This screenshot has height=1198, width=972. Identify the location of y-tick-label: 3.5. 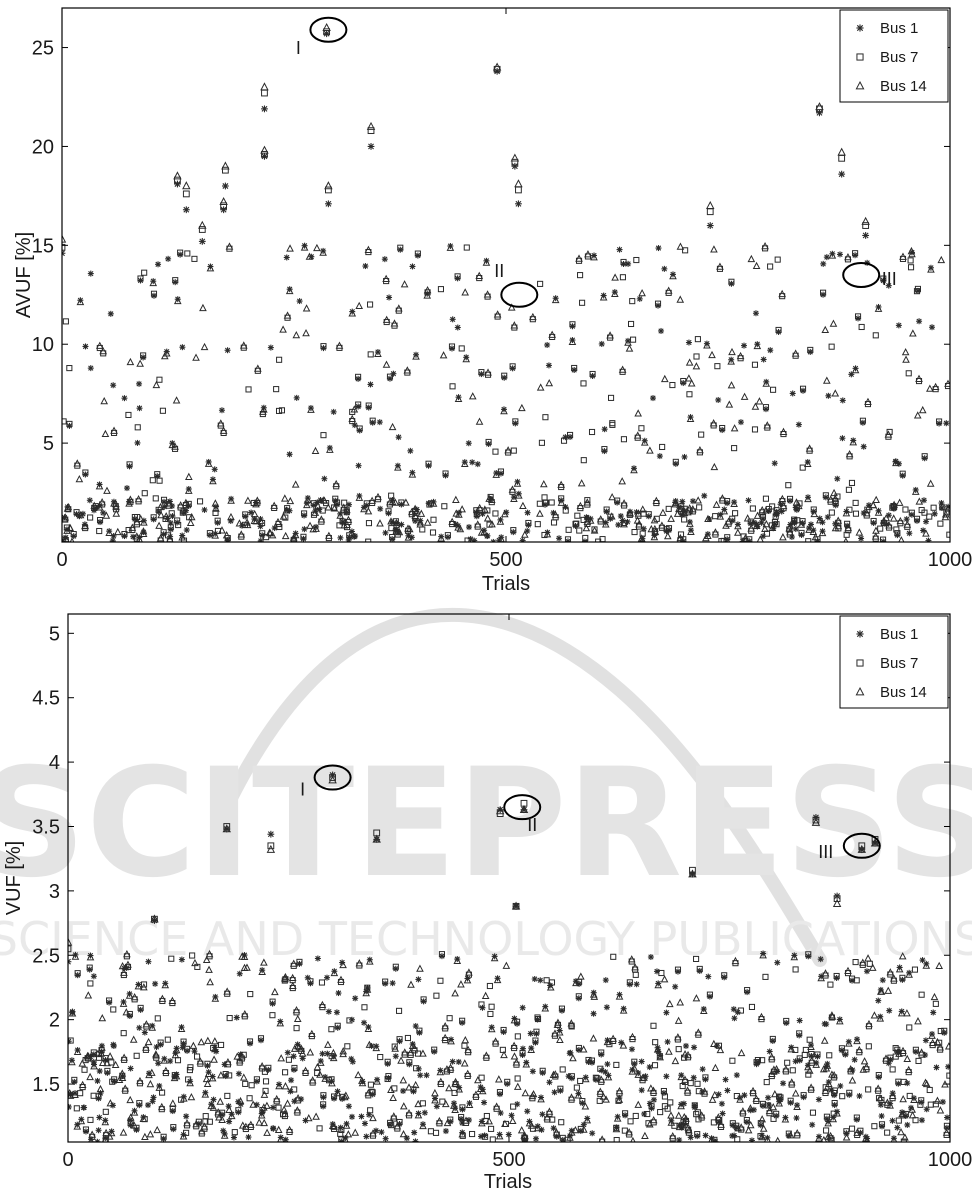
(46, 827).